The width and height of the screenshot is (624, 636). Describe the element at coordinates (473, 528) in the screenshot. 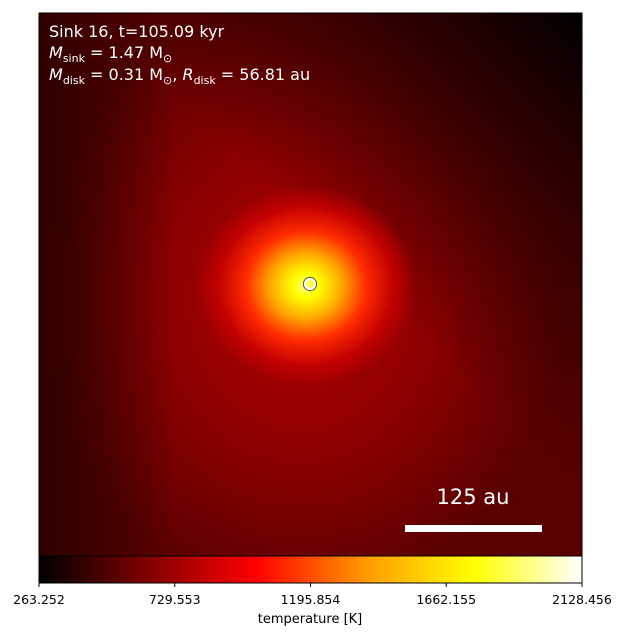

I see `scale-bar` at that location.